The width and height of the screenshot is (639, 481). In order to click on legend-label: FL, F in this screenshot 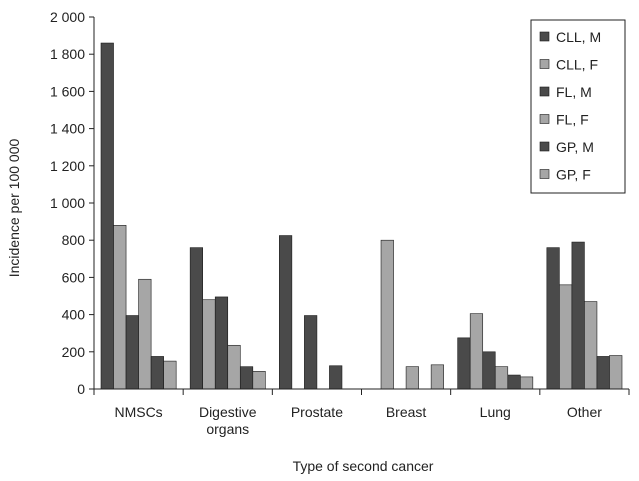, I will do `click(572, 120)`.